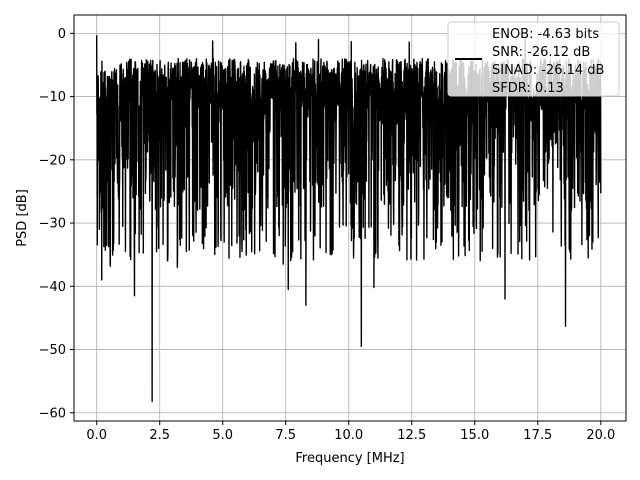 The image size is (640, 480). I want to click on y-tick-label: 0, so click(62, 34).